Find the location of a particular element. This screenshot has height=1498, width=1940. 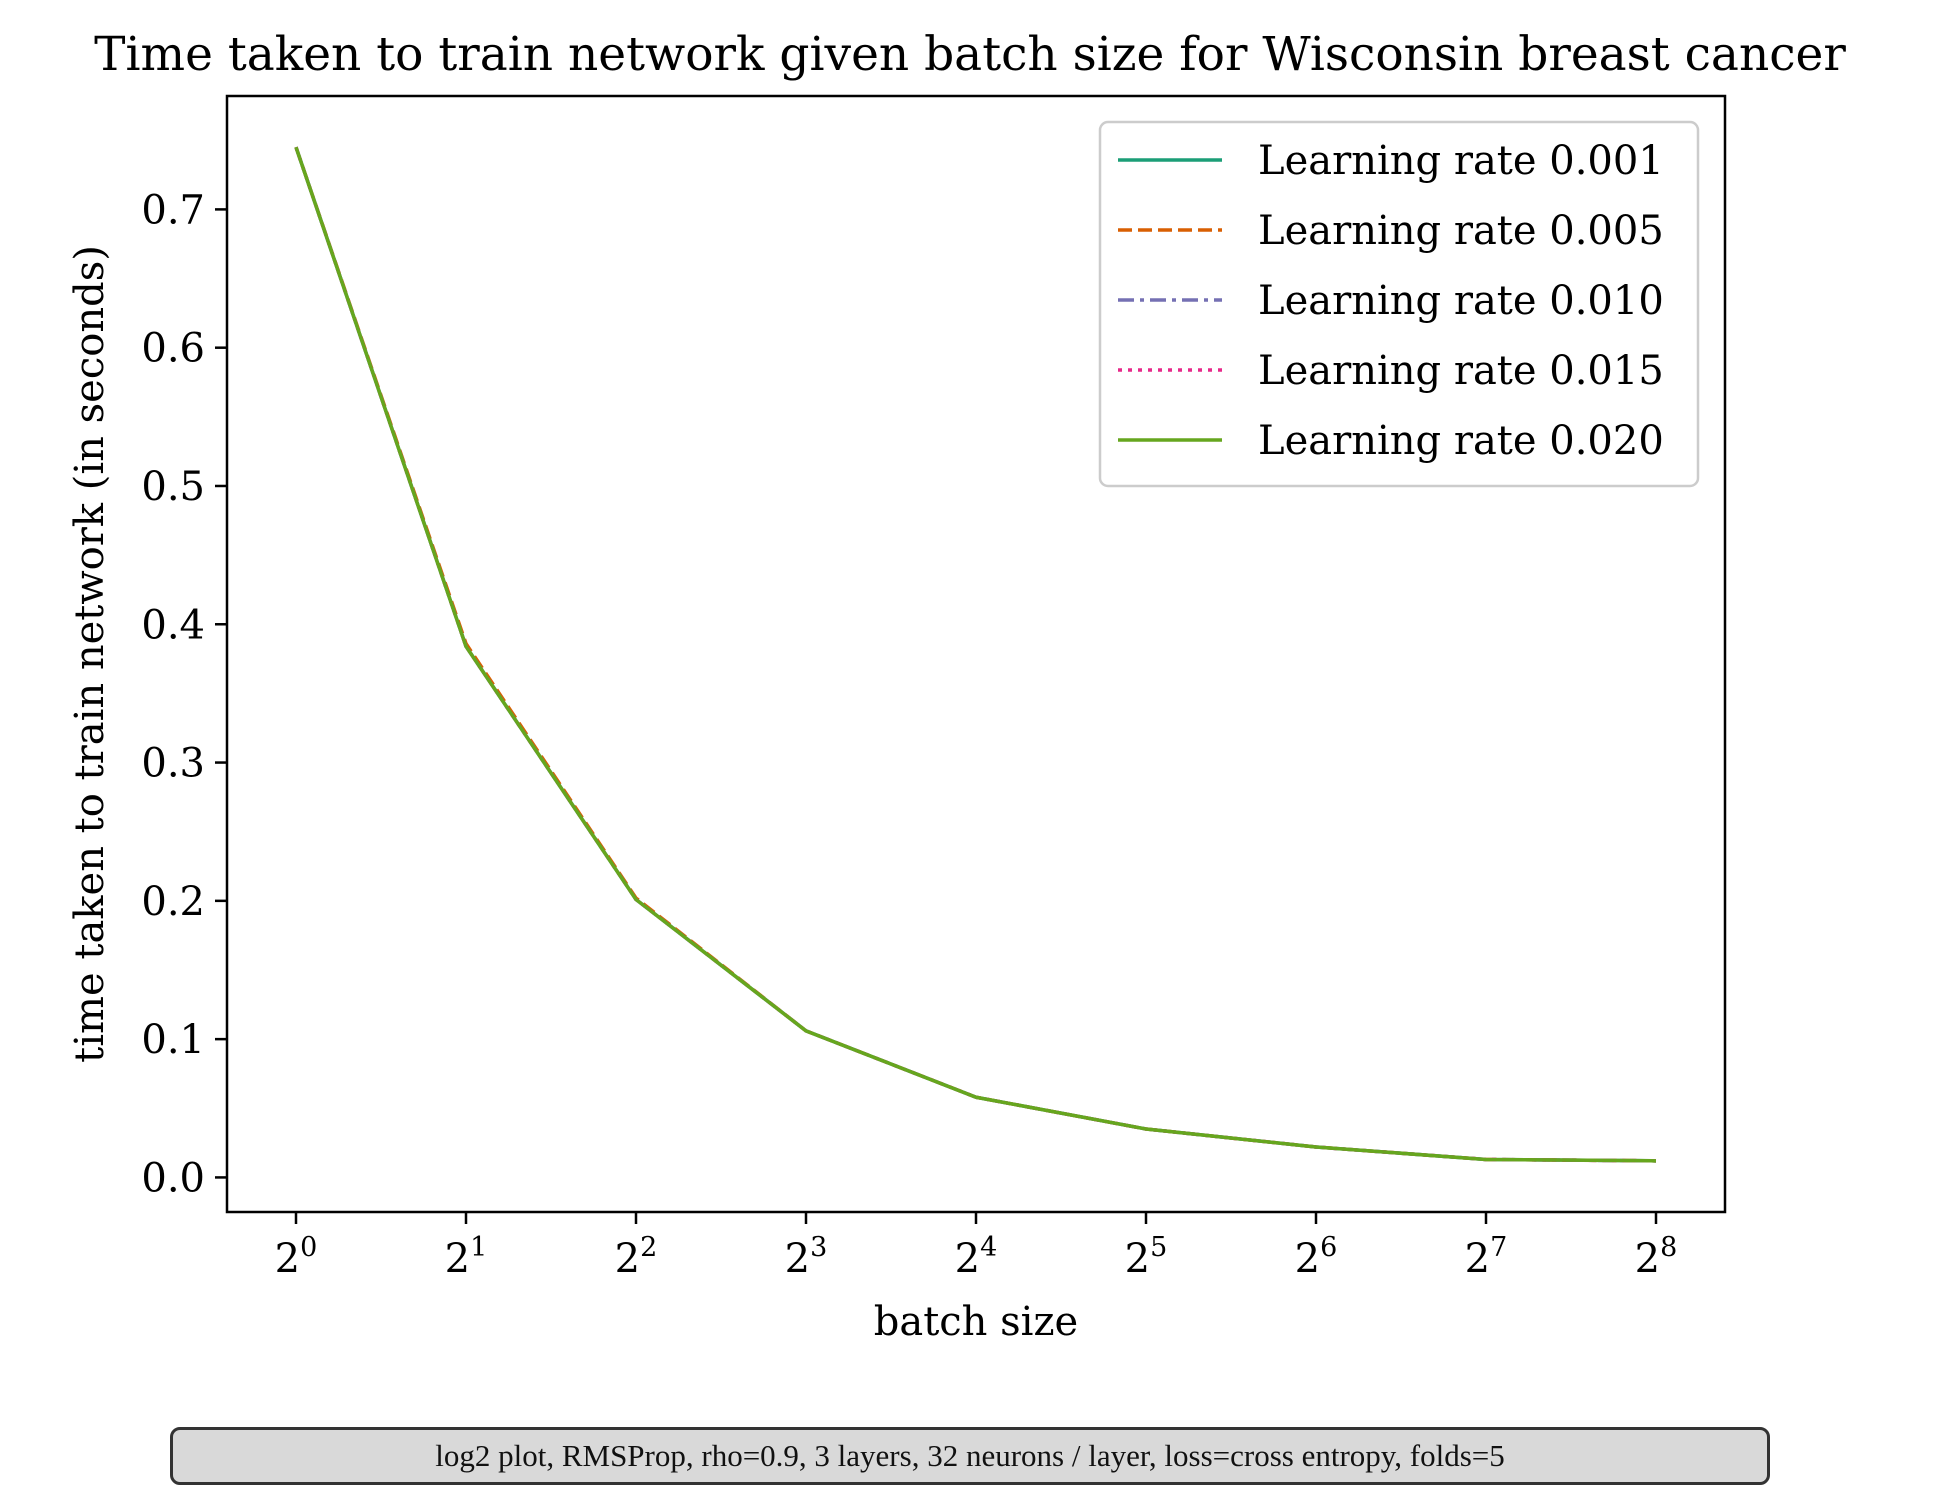

x-tick-label: 27 is located at coordinates (1486, 1257).